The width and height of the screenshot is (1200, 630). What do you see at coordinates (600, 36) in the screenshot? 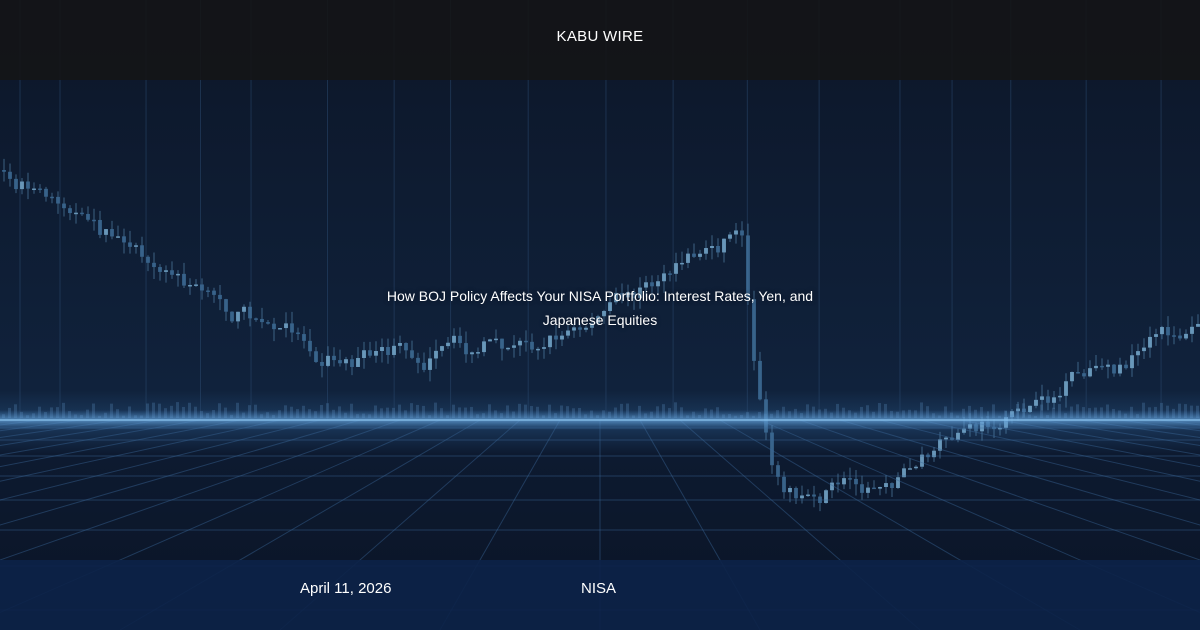
I see `brand: KABU WIRE` at bounding box center [600, 36].